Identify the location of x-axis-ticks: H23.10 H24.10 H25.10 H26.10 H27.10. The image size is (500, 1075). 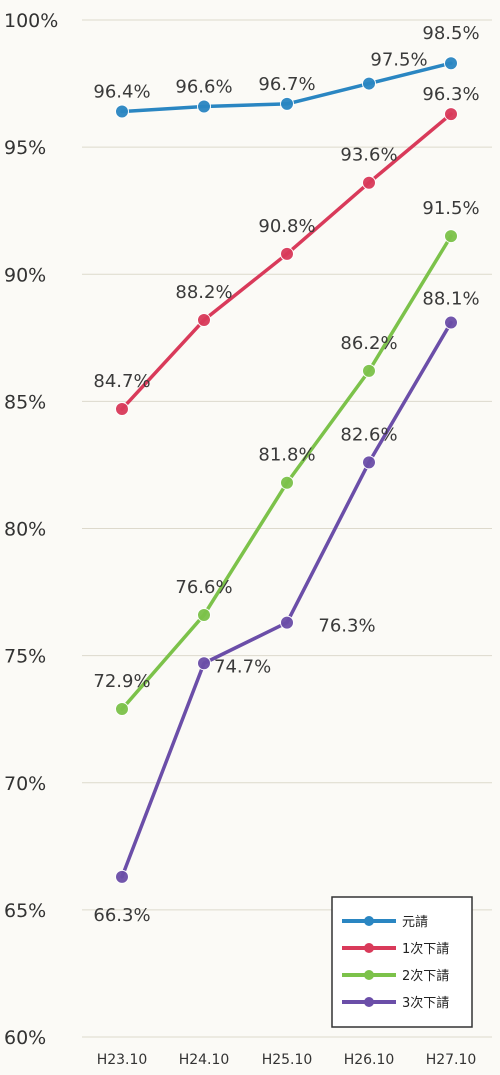
(287, 1060).